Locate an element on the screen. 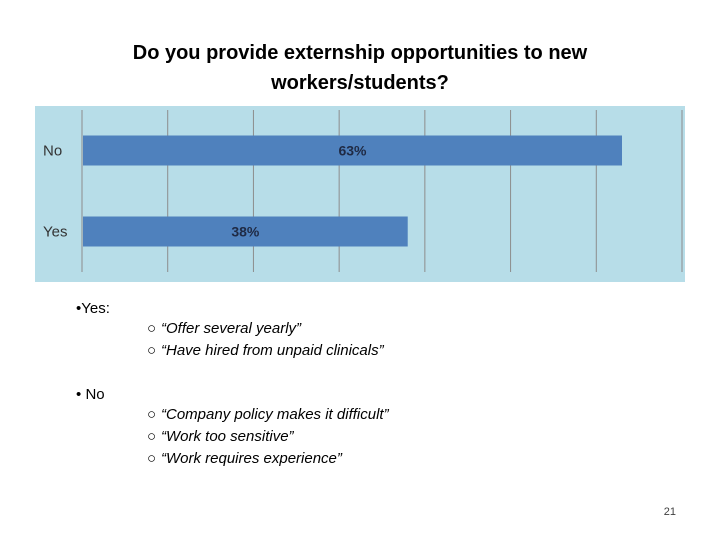 Image resolution: width=720 pixels, height=540 pixels. yes-bullet: •Yes: is located at coordinates (93, 309).